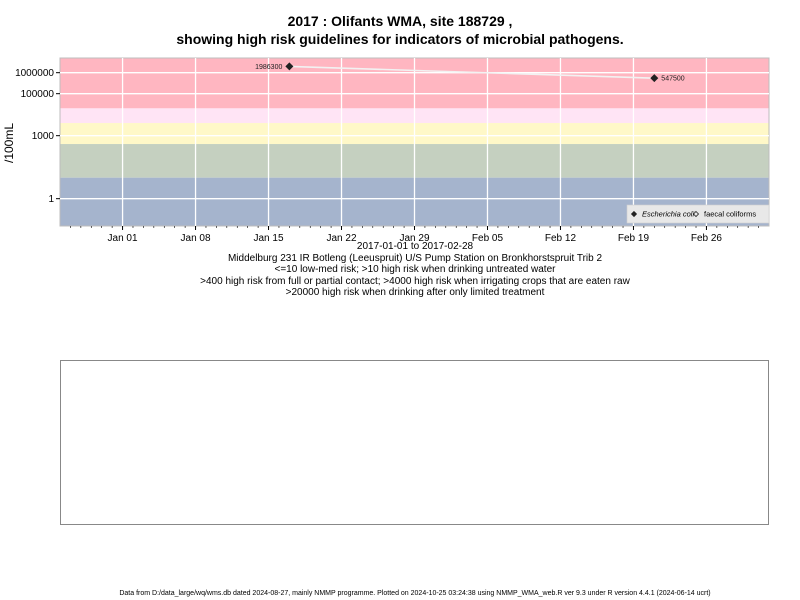 The height and width of the screenshot is (600, 800). What do you see at coordinates (414, 238) in the screenshot?
I see `x-tick-label-4: Jan 29` at bounding box center [414, 238].